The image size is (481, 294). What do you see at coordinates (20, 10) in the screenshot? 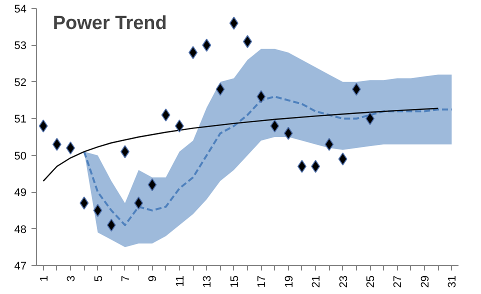
I see `y-tick-label: 54` at bounding box center [20, 10].